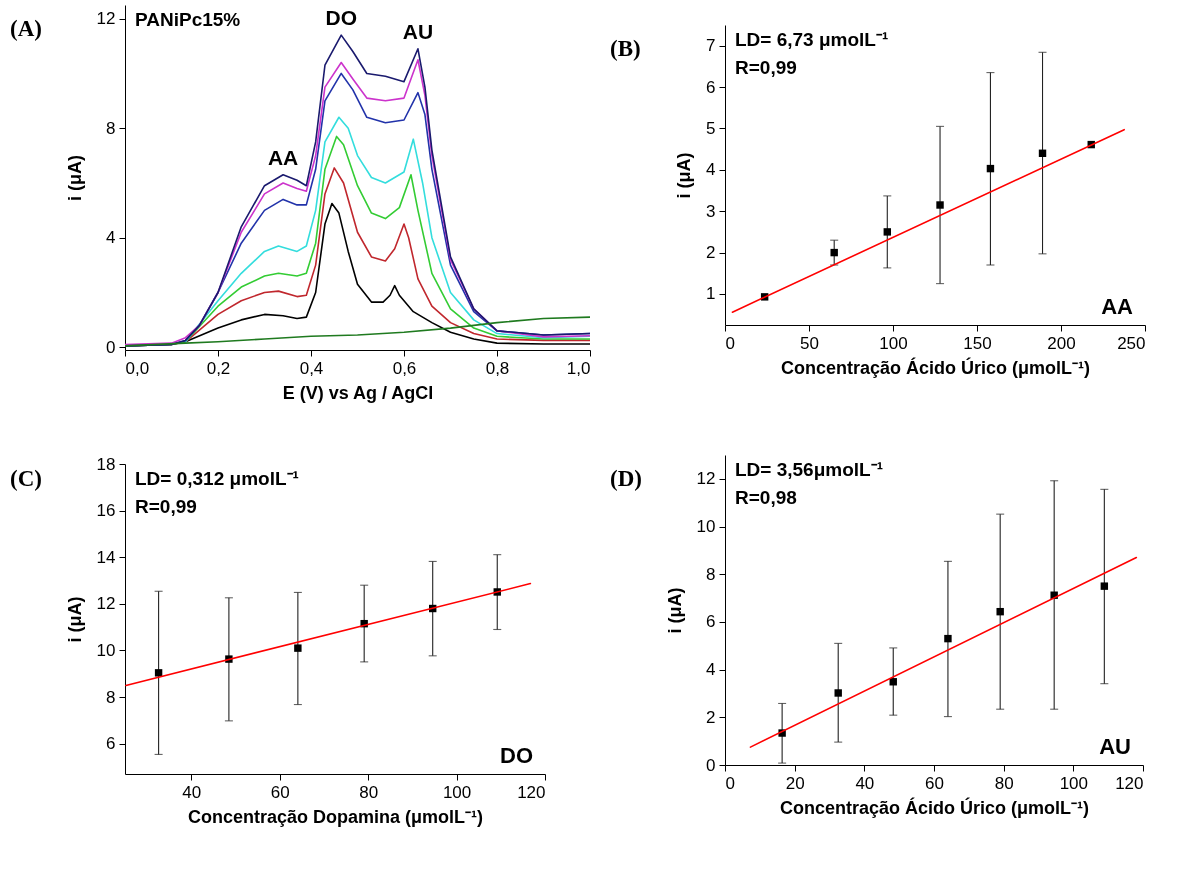 The height and width of the screenshot is (870, 1190). Describe the element at coordinates (106, 464) in the screenshot. I see `y-tick-label: 18` at that location.